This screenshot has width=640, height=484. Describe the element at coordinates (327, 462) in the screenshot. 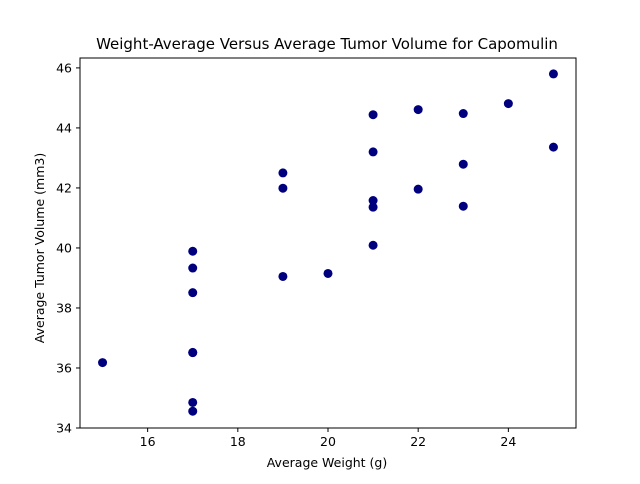

I see `x-axis-label: Average Weight (g)` at that location.